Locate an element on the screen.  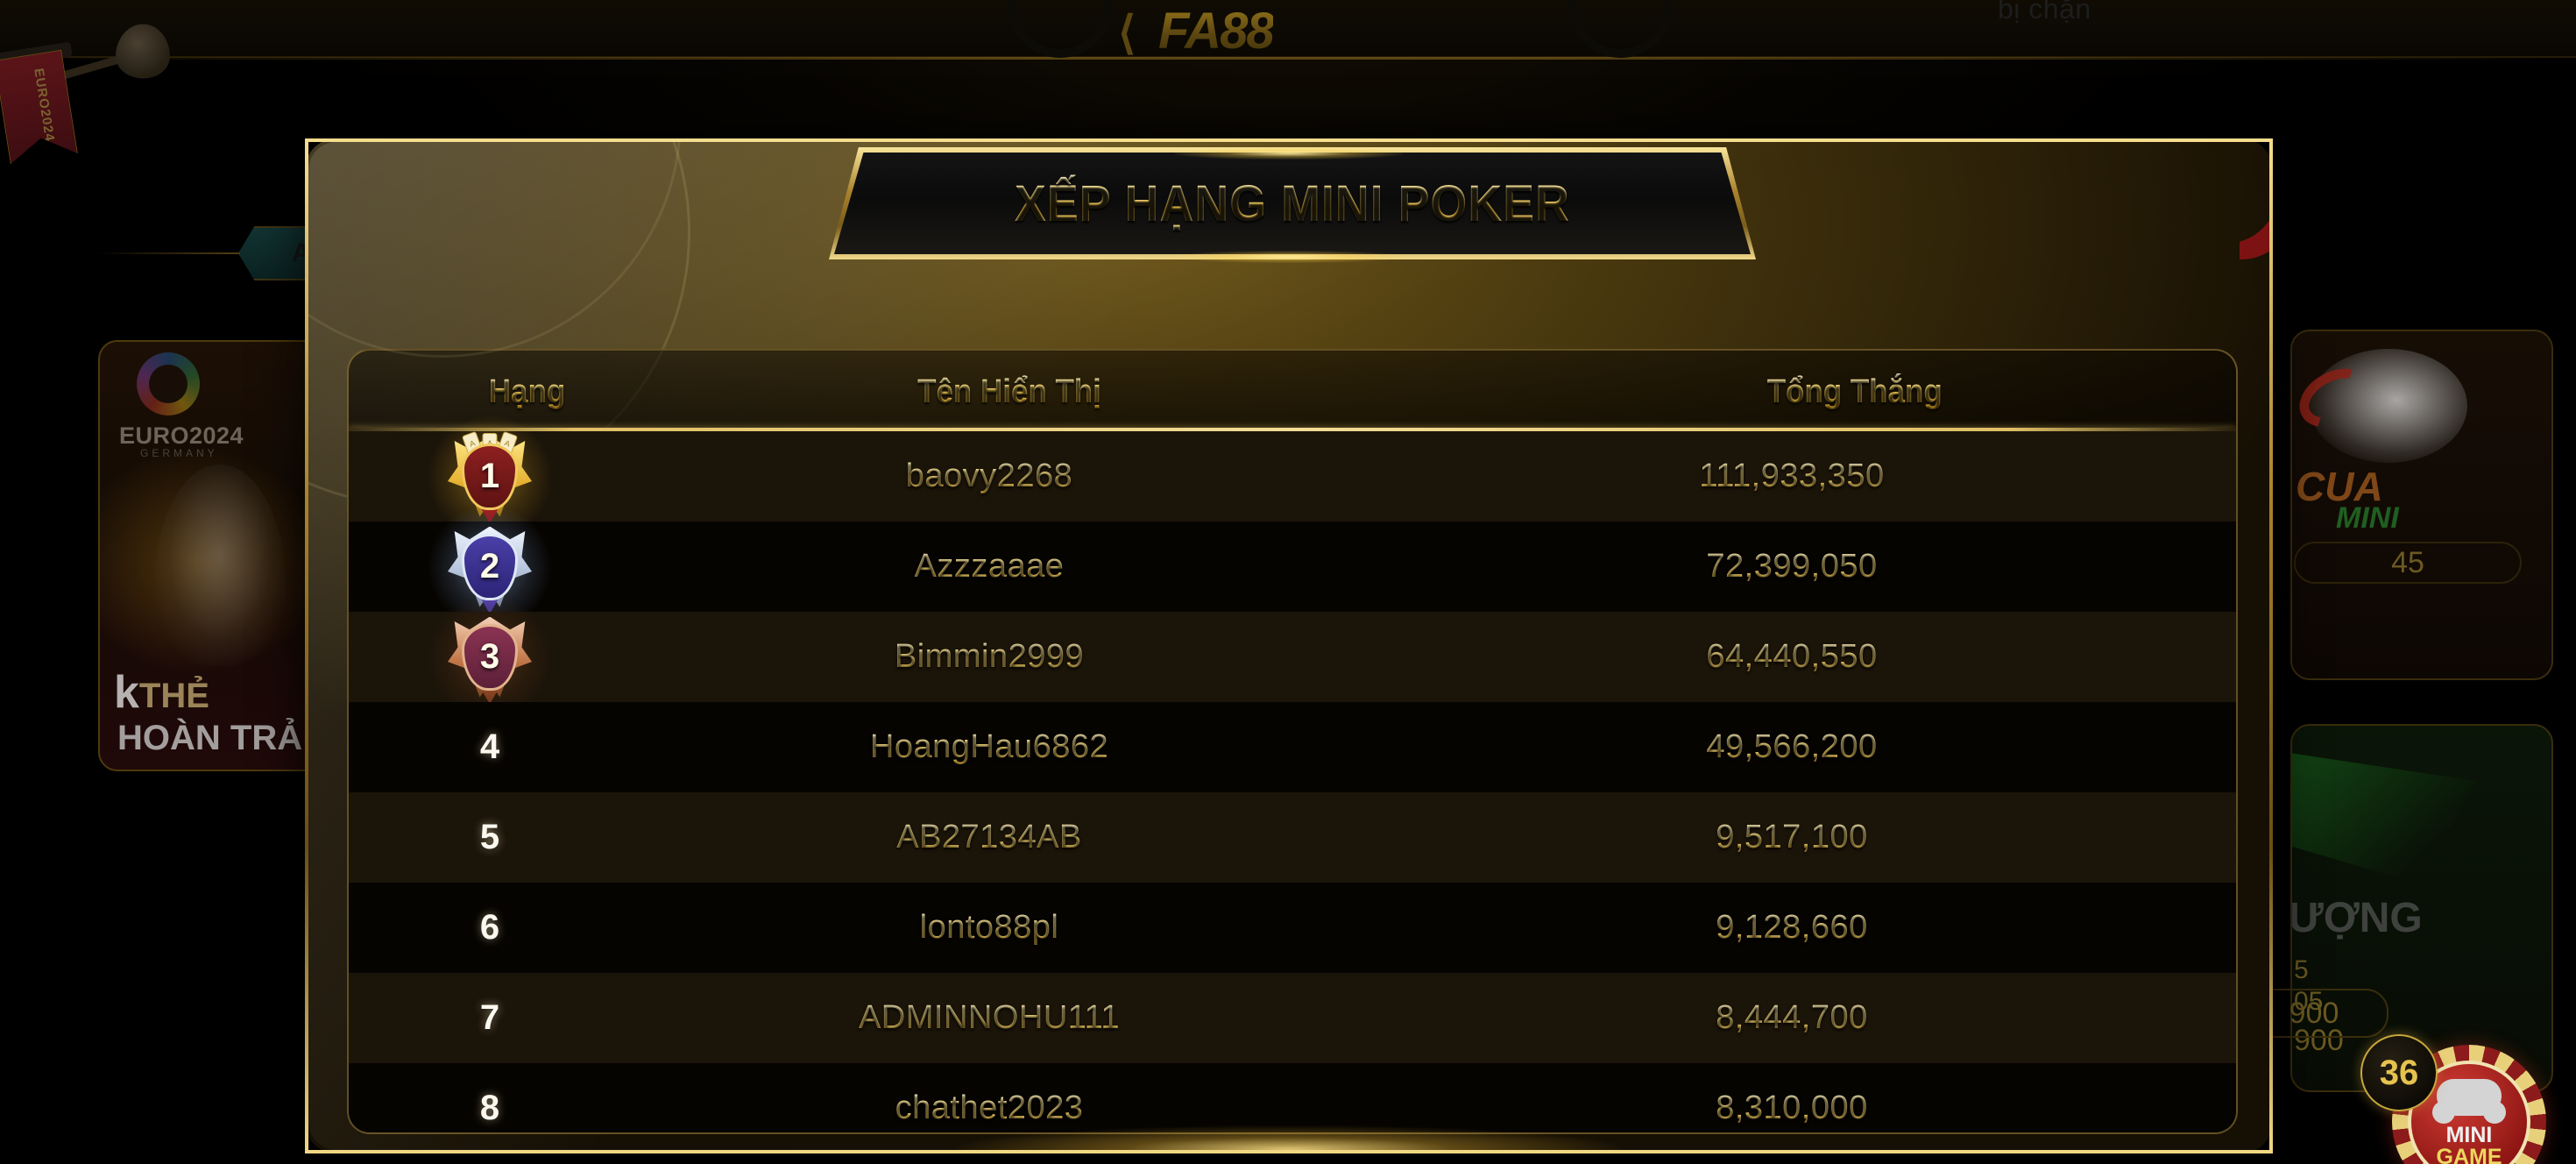
dialog-title: XẾP HẠNG MINI POKER is located at coordinates (1292, 203).